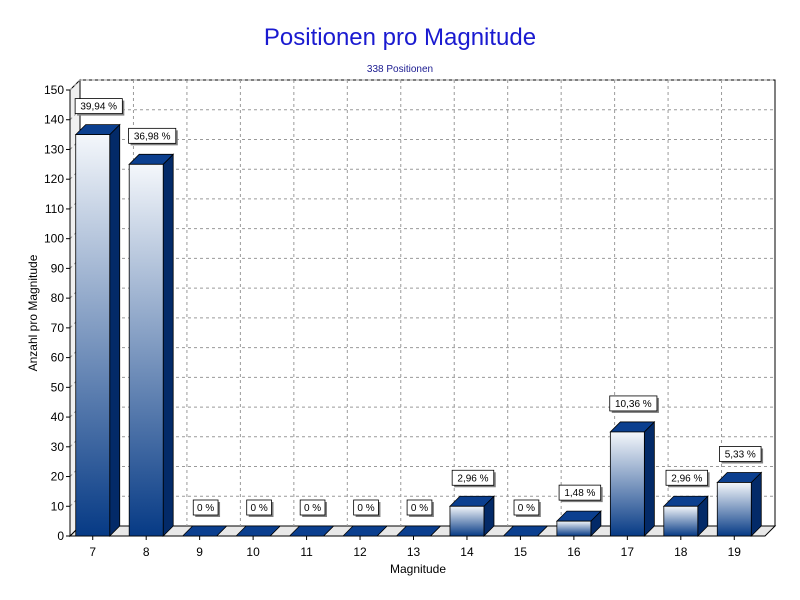  What do you see at coordinates (681, 552) in the screenshot?
I see `x-tick-label: 18` at bounding box center [681, 552].